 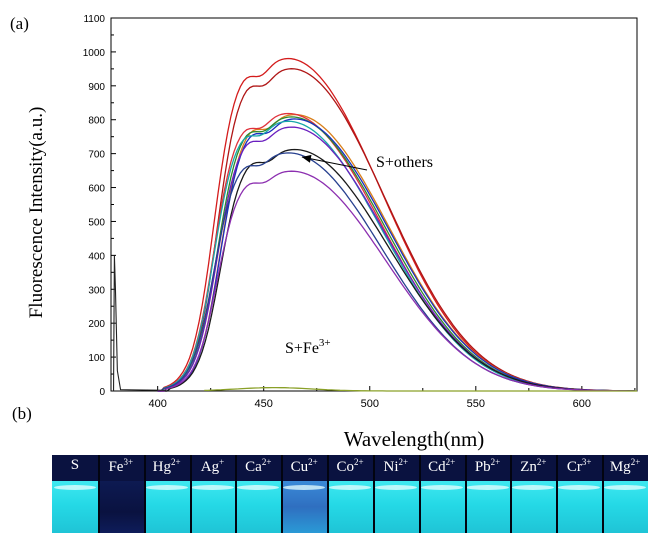 I want to click on annotation-s-fe: S+Fe3+, so click(x=308, y=347).